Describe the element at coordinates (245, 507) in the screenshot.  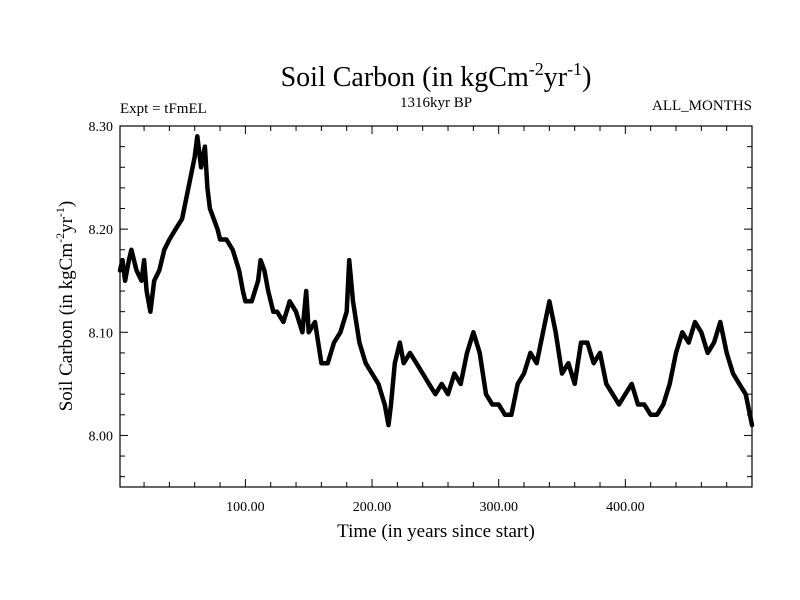
I see `x-tick-label: 100.00` at that location.